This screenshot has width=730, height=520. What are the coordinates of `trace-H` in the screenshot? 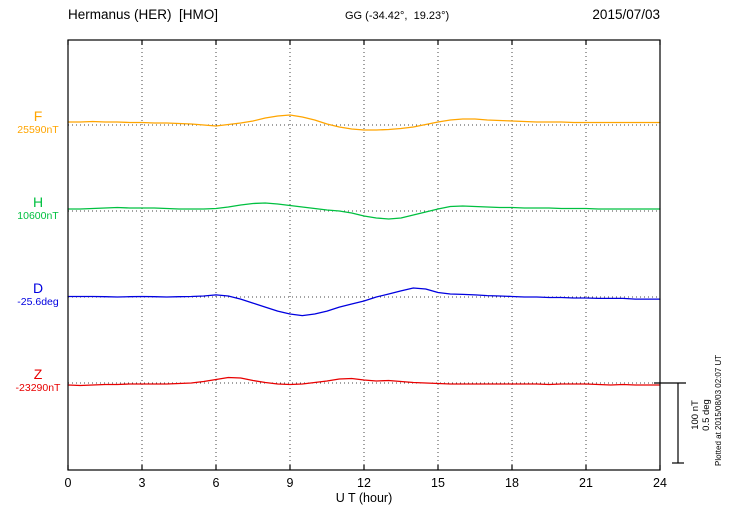 It's located at (364, 211).